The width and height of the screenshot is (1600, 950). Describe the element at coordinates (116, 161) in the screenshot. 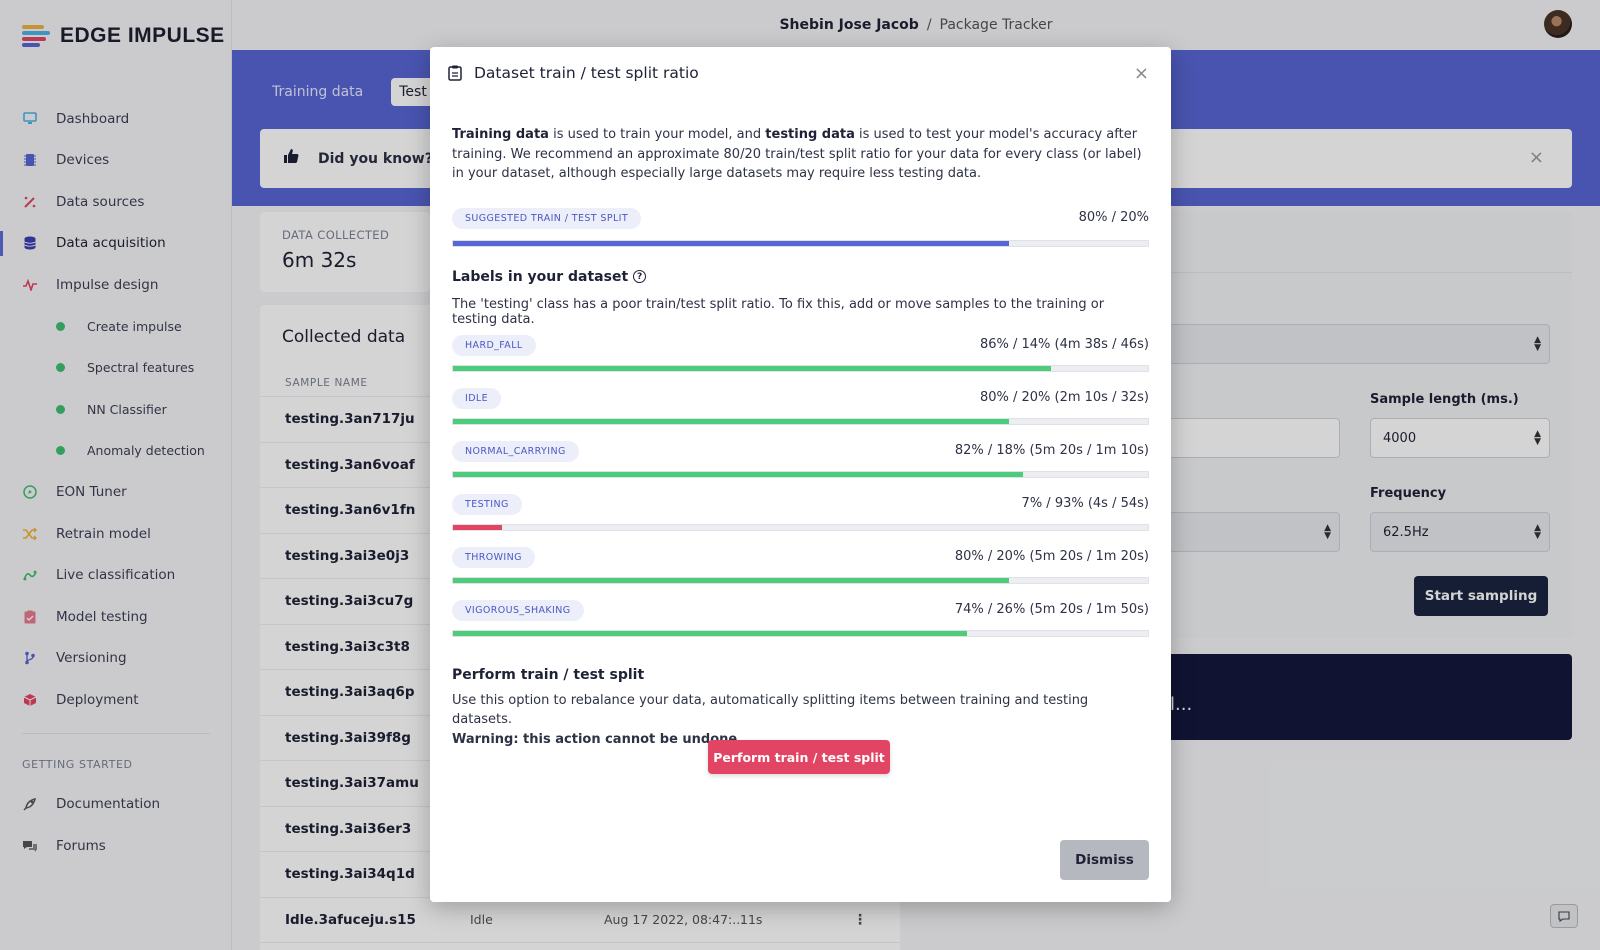

I see `sidebar-item-devices: Devices` at that location.